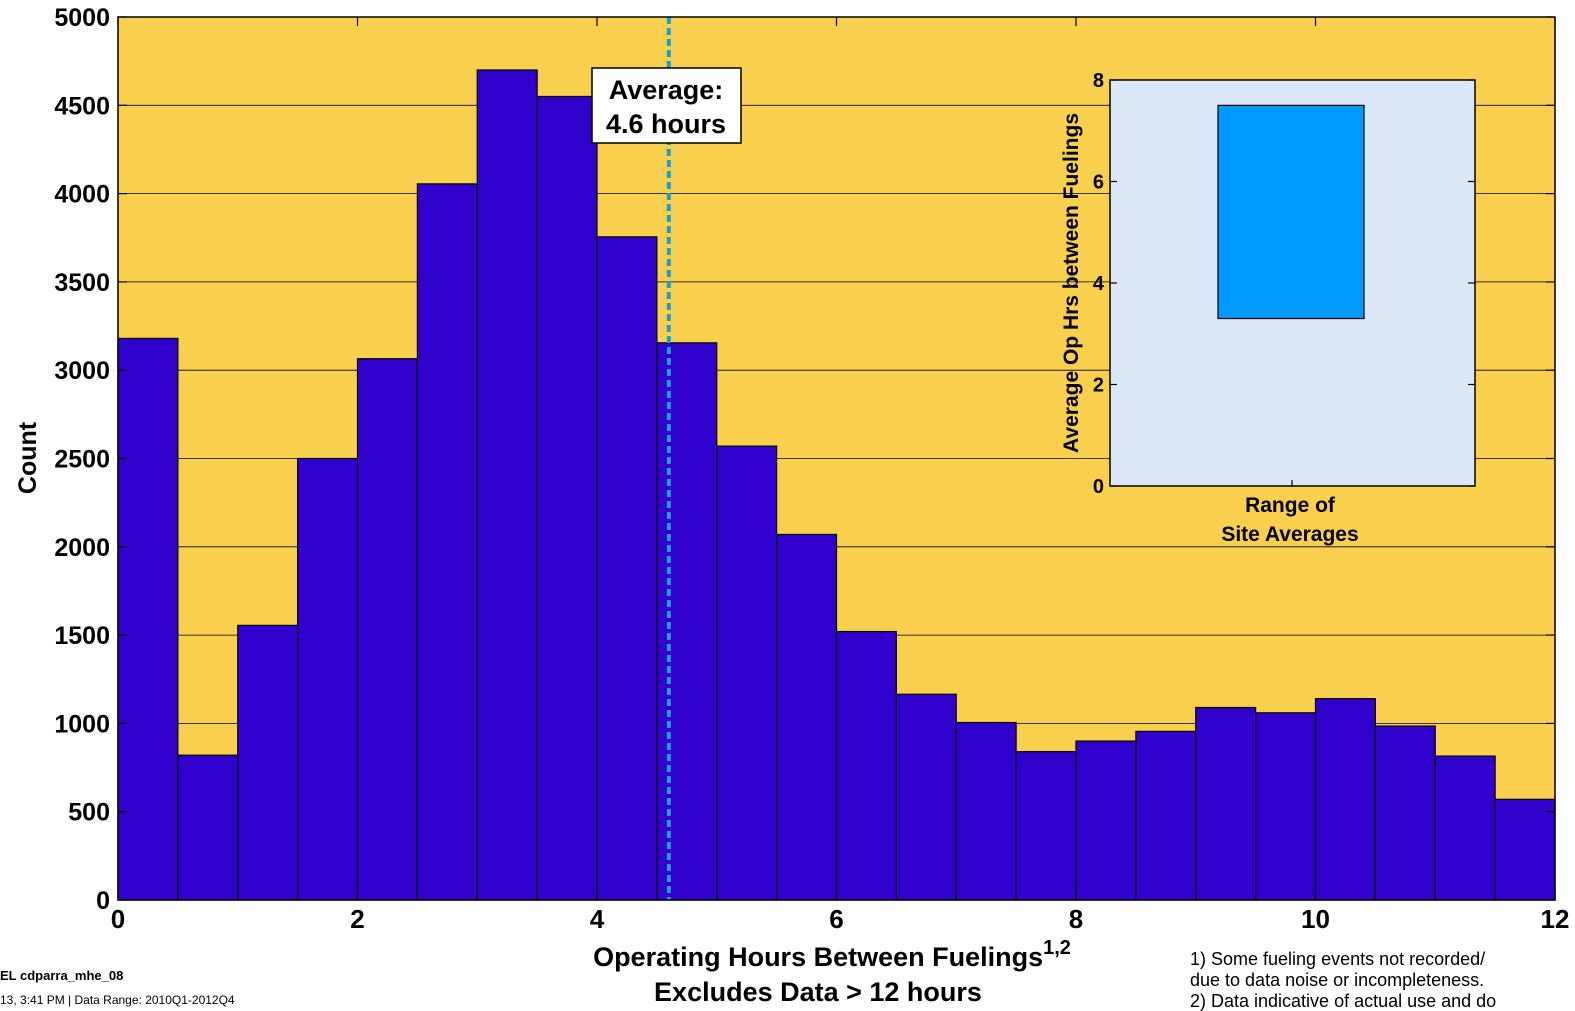 This screenshot has height=1011, width=1575. What do you see at coordinates (82, 636) in the screenshot?
I see `main-y-tick-label: 1500` at bounding box center [82, 636].